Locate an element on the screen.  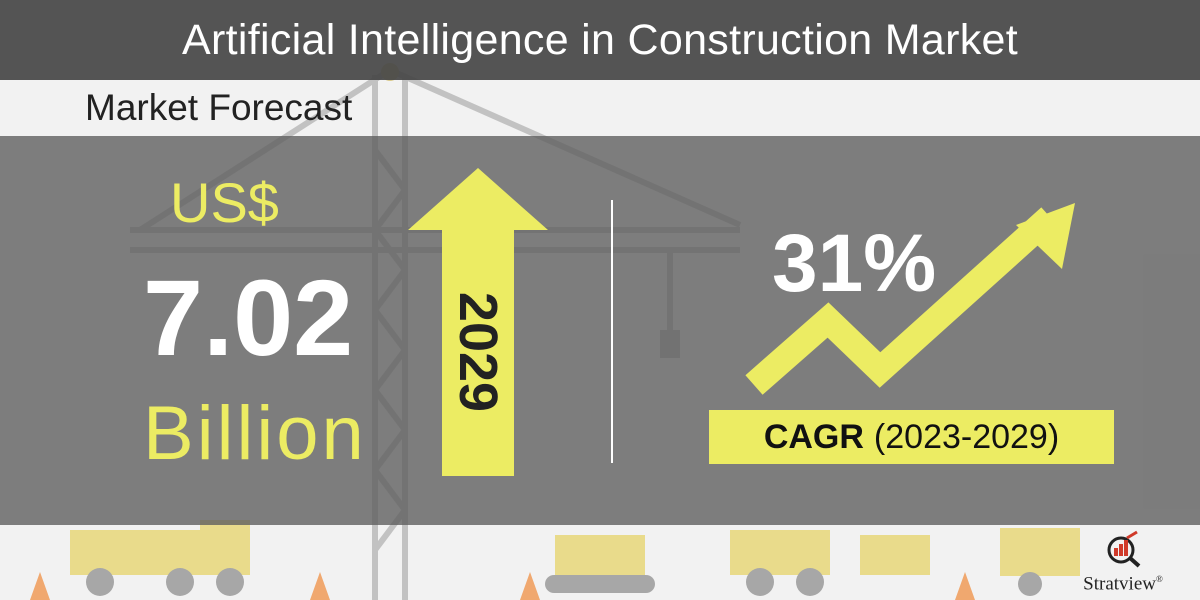
brand-name: Stratview is located at coordinates (1119, 584).